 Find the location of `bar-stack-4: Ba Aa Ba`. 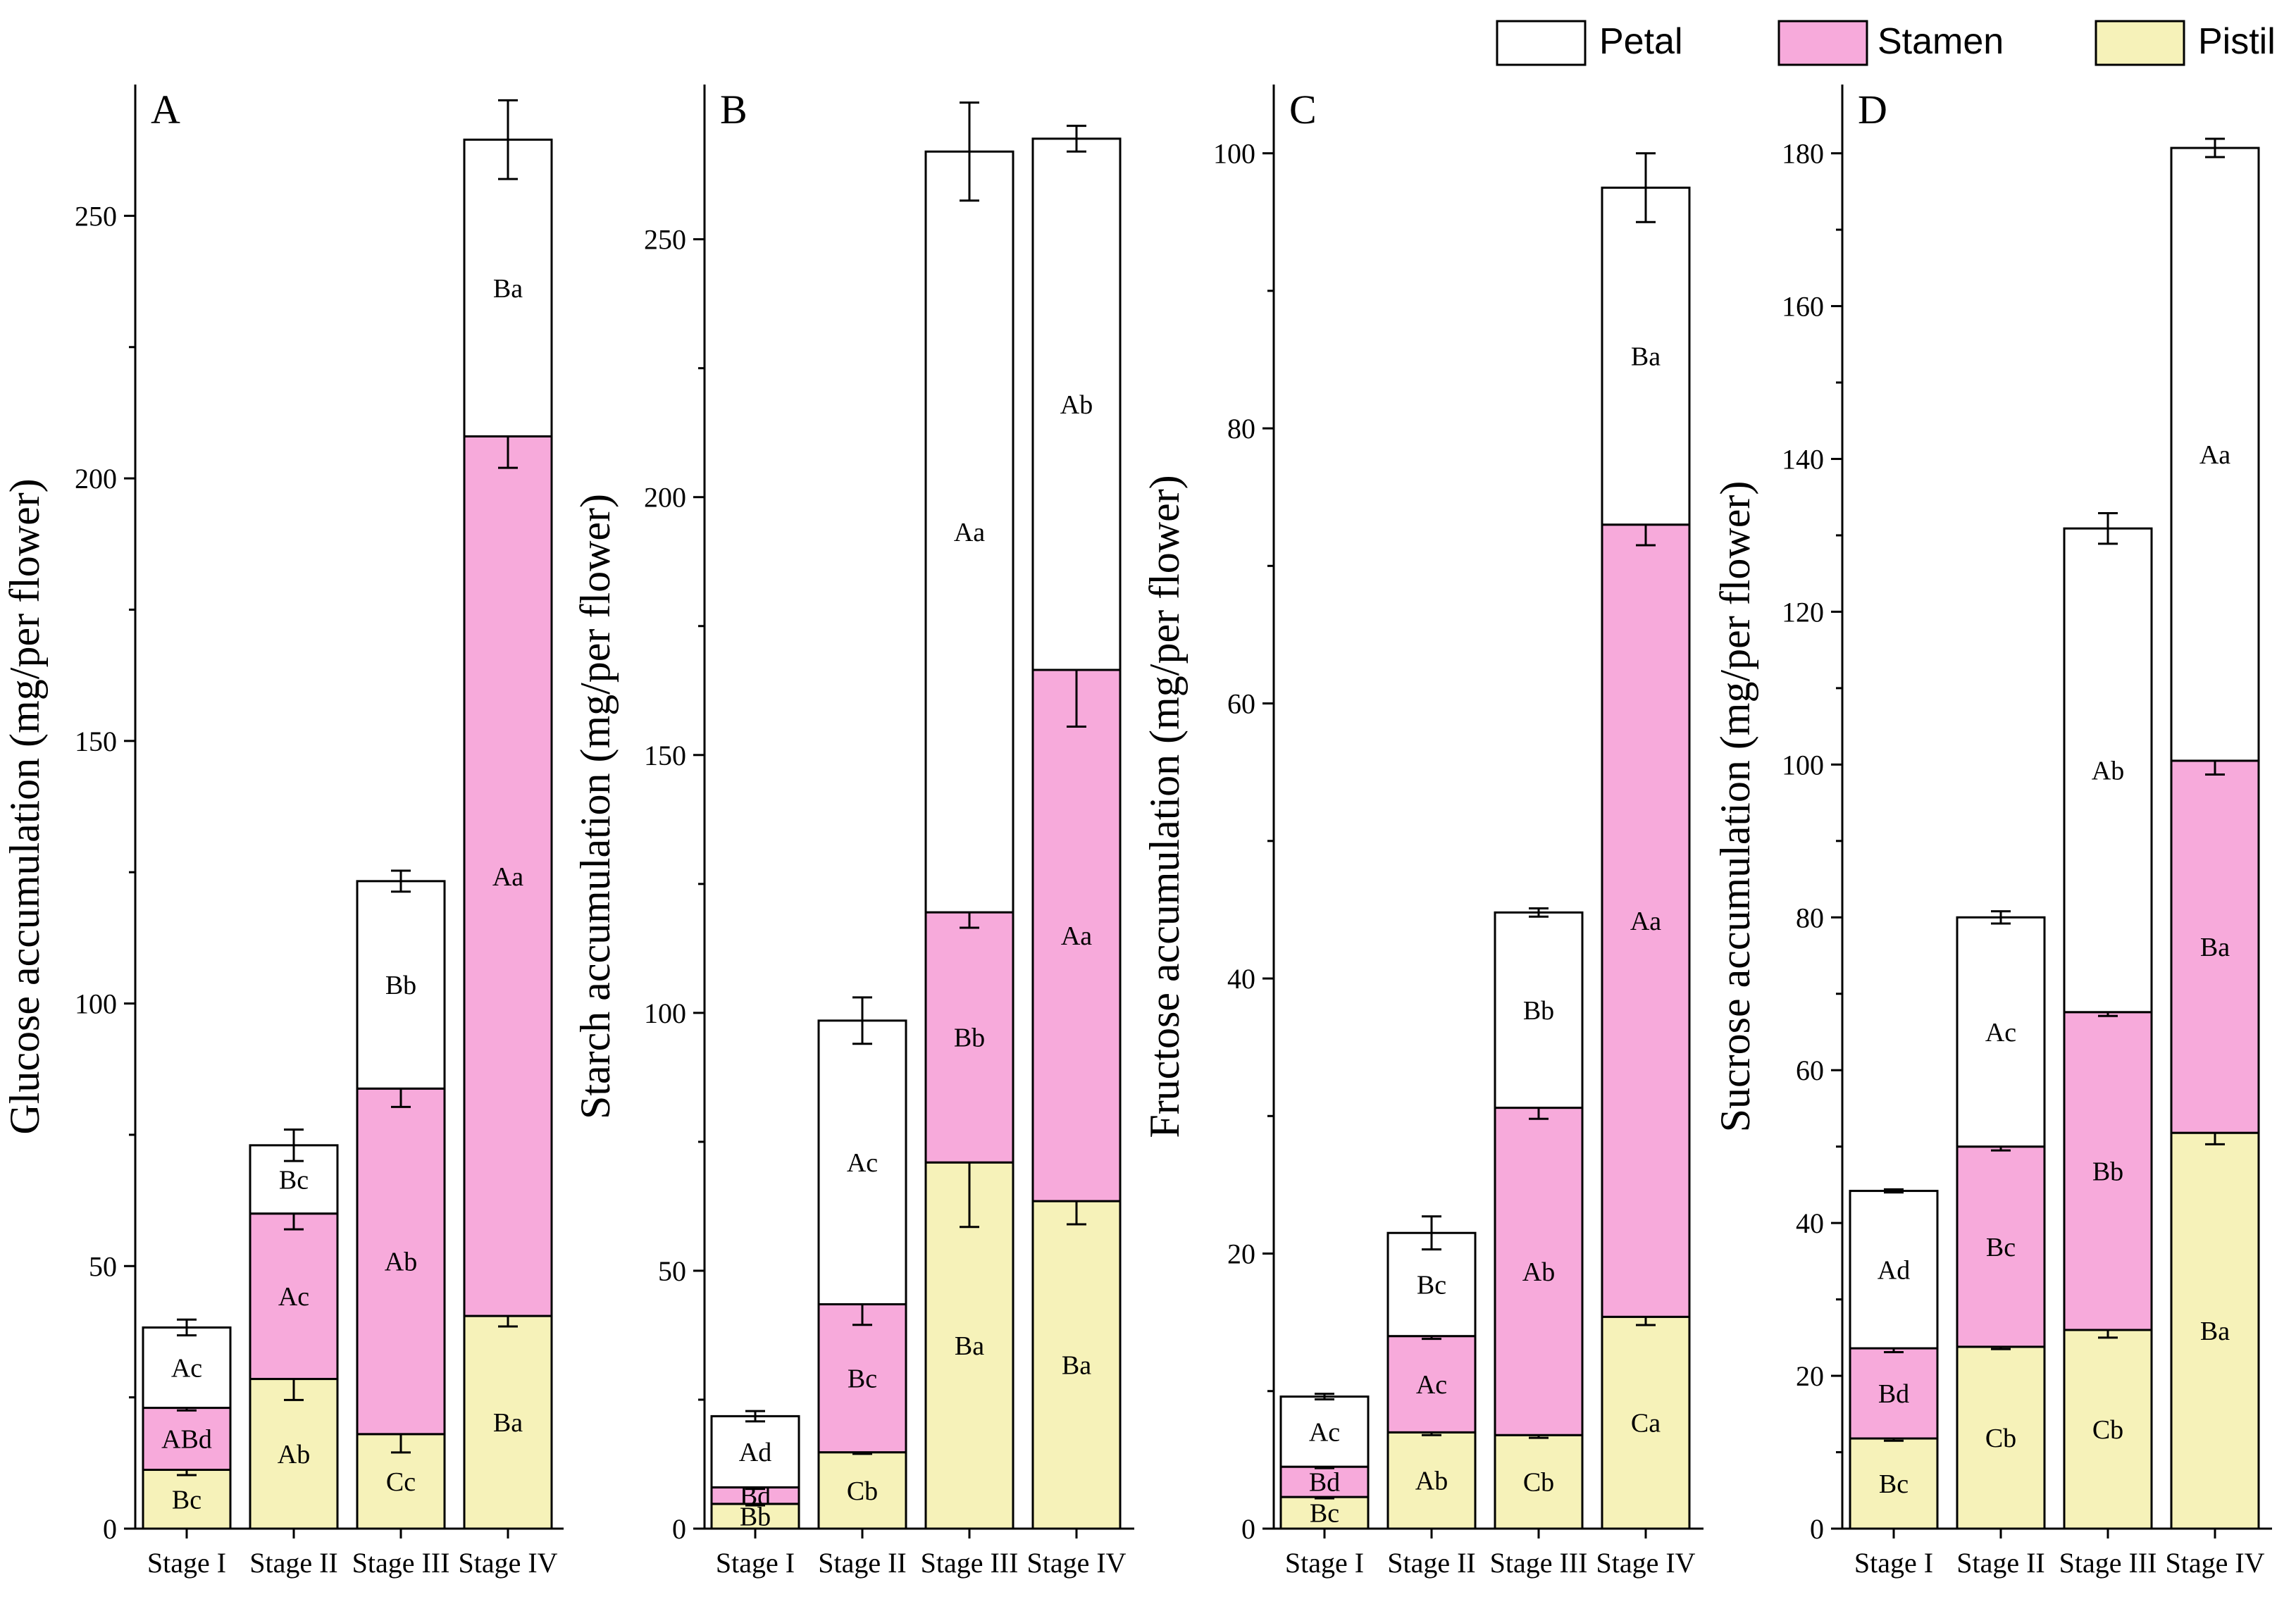

bar-stack-4: Ba Aa Ba is located at coordinates (508, 815).